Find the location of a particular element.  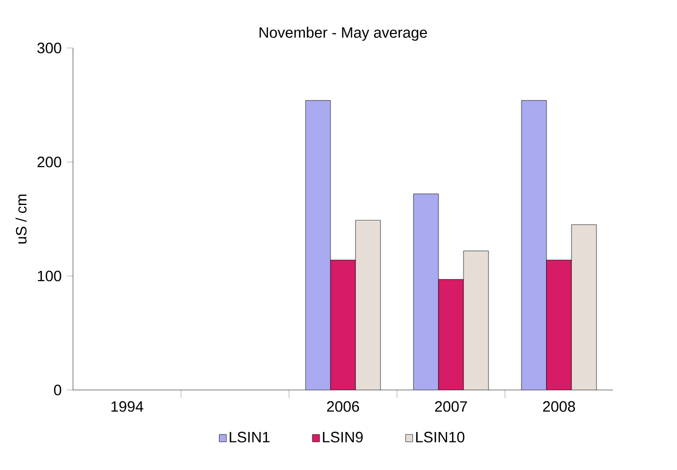

chart-title: November - May average is located at coordinates (343, 33).